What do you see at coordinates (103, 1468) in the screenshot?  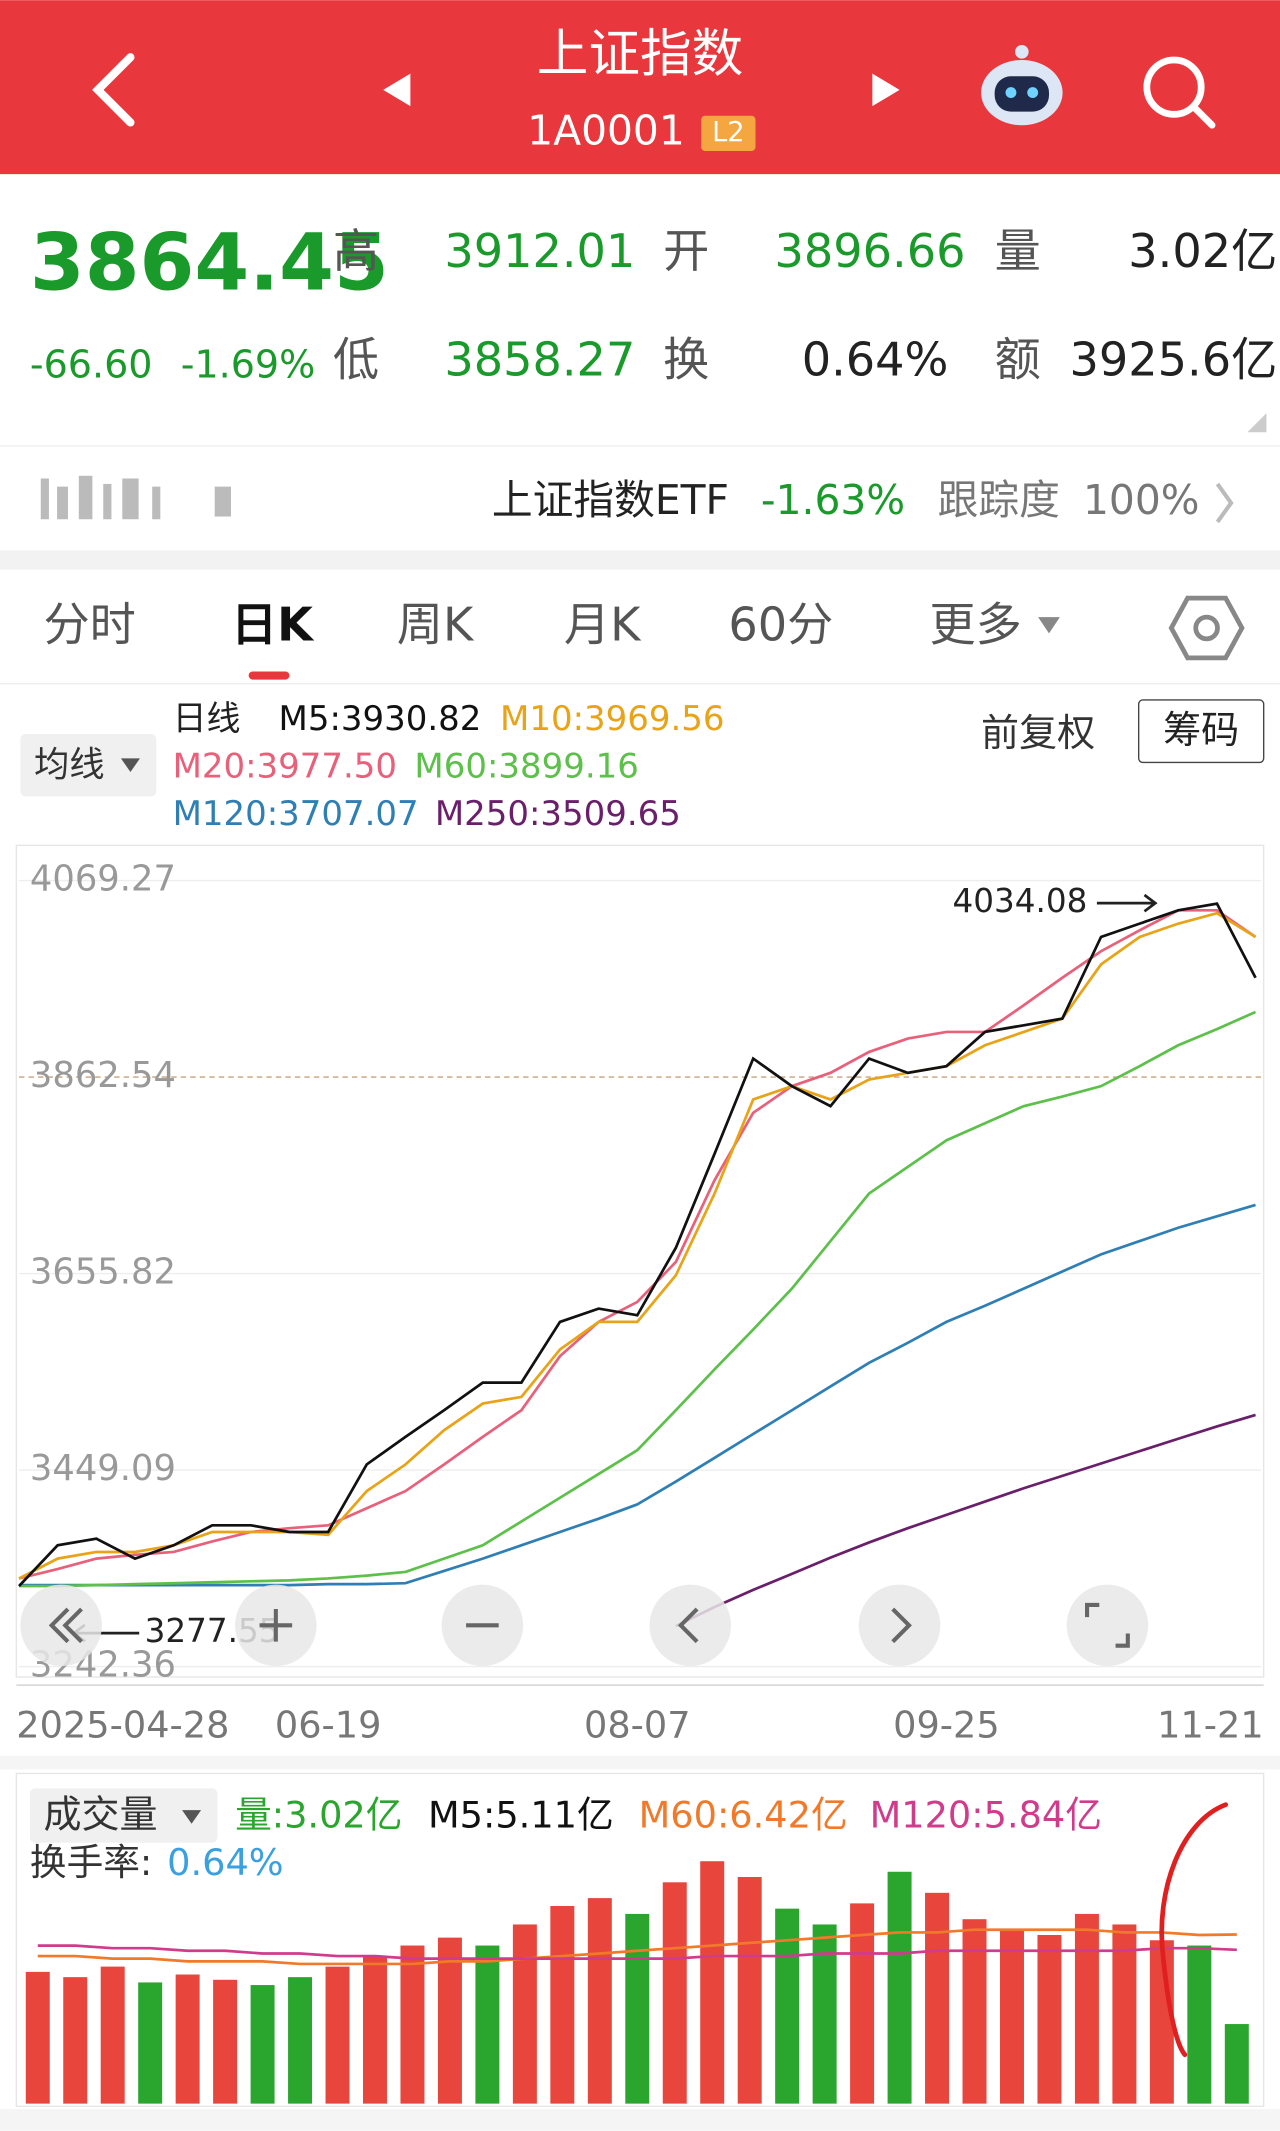 I see `y-tick-label: 3449.09` at bounding box center [103, 1468].